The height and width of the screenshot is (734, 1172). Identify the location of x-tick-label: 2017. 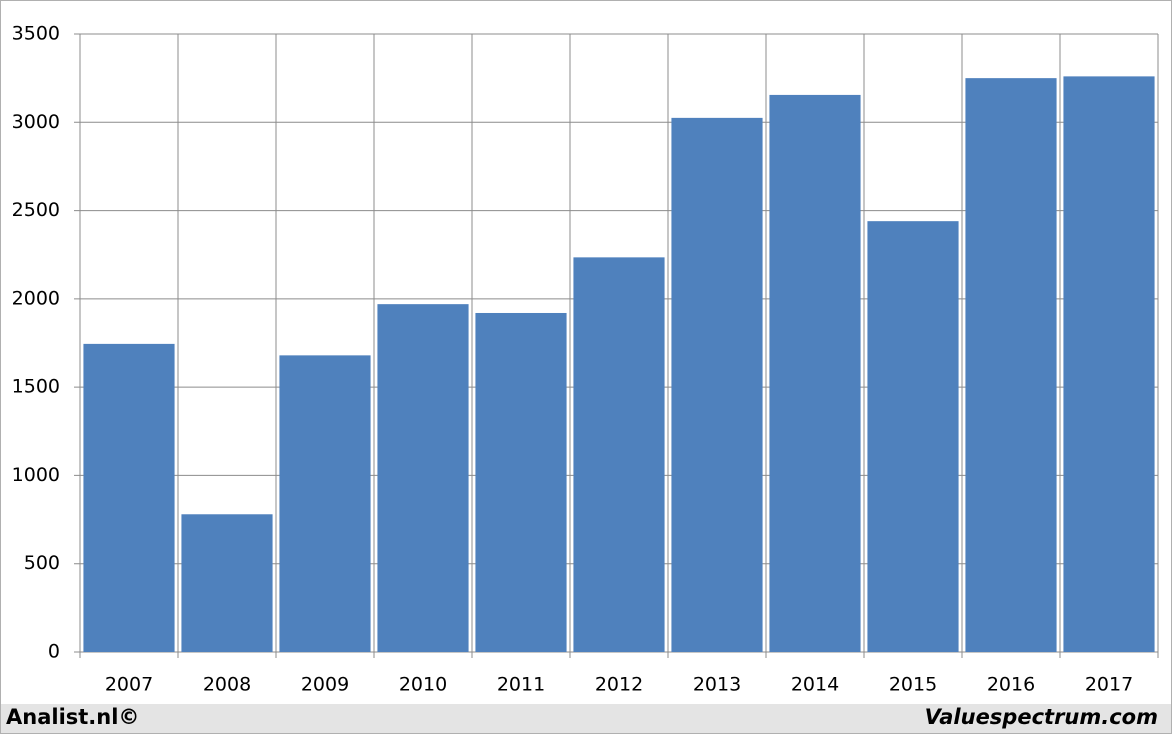
(1109, 685).